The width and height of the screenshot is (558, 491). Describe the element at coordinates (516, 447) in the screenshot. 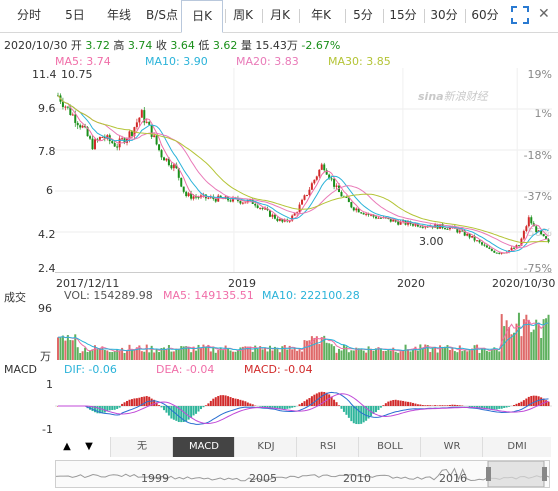

I see `indicator-tab-dmi: DMI` at that location.